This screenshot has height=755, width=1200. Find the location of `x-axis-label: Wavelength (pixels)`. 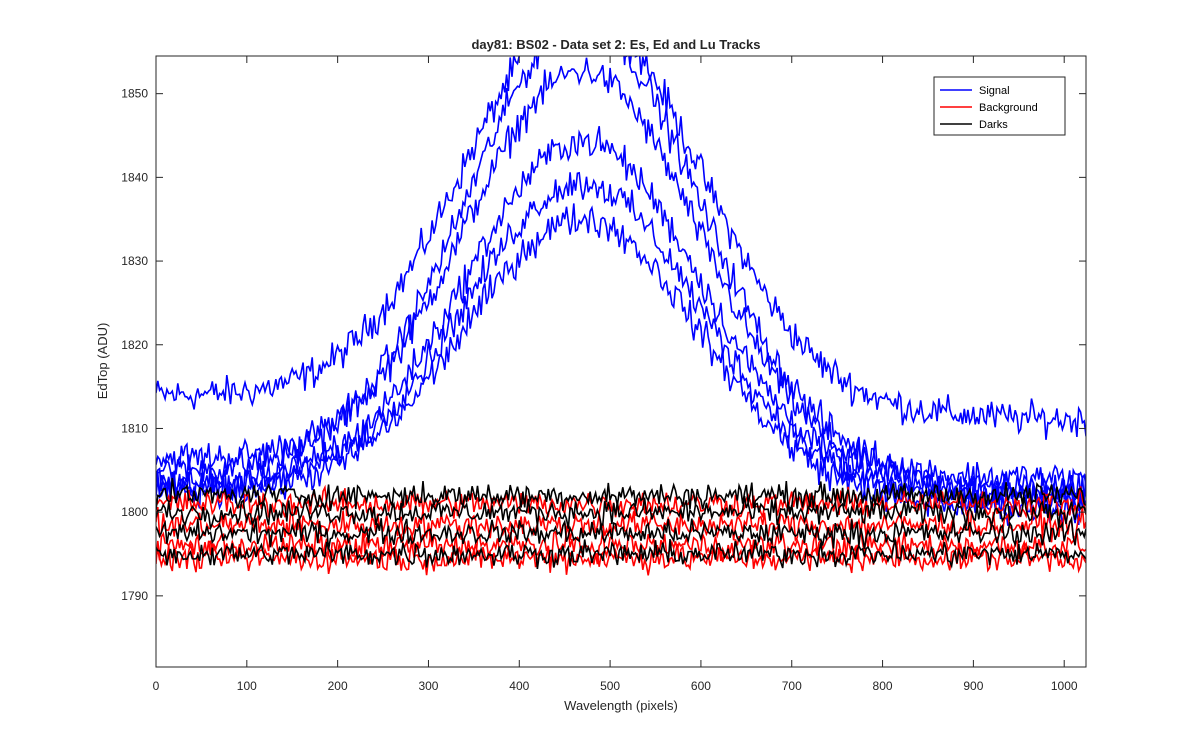

x-axis-label: Wavelength (pixels) is located at coordinates (621, 705).